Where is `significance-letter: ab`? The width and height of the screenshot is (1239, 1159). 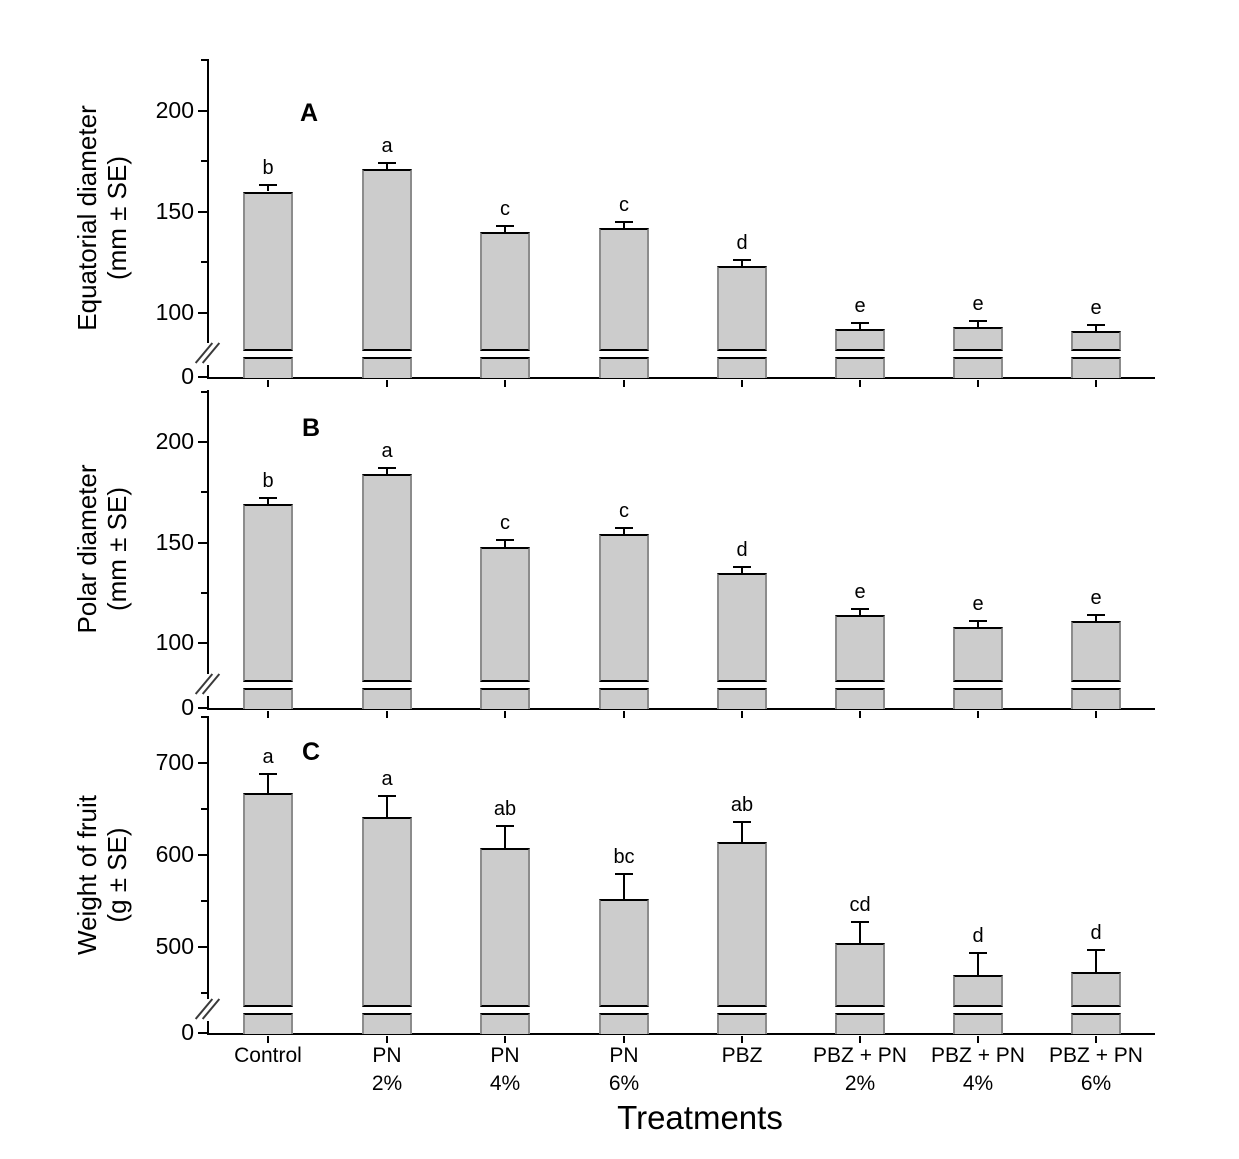 significance-letter: ab is located at coordinates (742, 804).